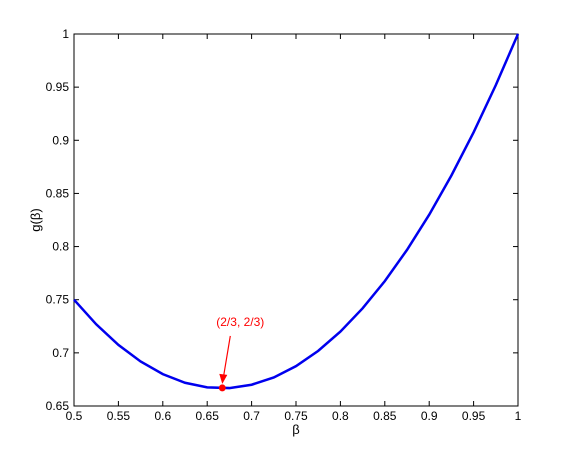 The height and width of the screenshot is (454, 572). What do you see at coordinates (518, 416) in the screenshot?
I see `x-tick-label: 1` at bounding box center [518, 416].